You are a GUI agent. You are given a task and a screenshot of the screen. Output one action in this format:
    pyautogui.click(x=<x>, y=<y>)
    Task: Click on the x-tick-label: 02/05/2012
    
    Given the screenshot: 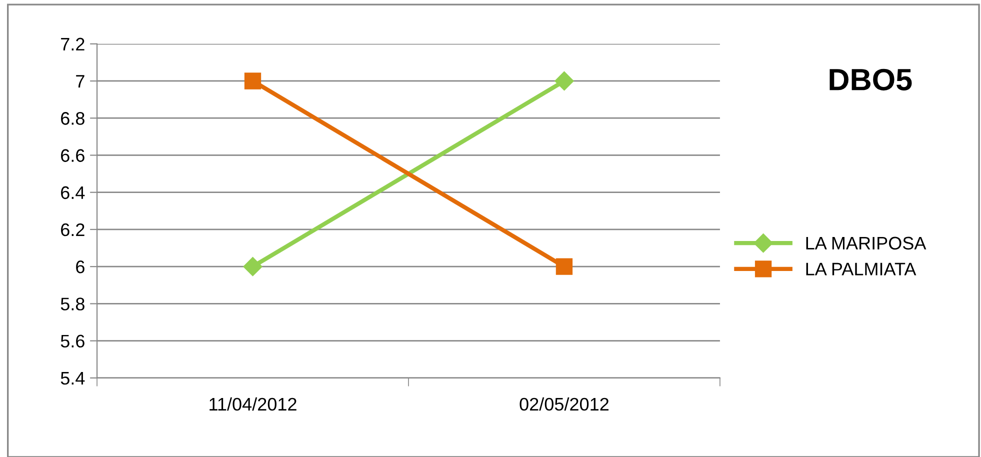 What is the action you would take?
    pyautogui.click(x=564, y=404)
    